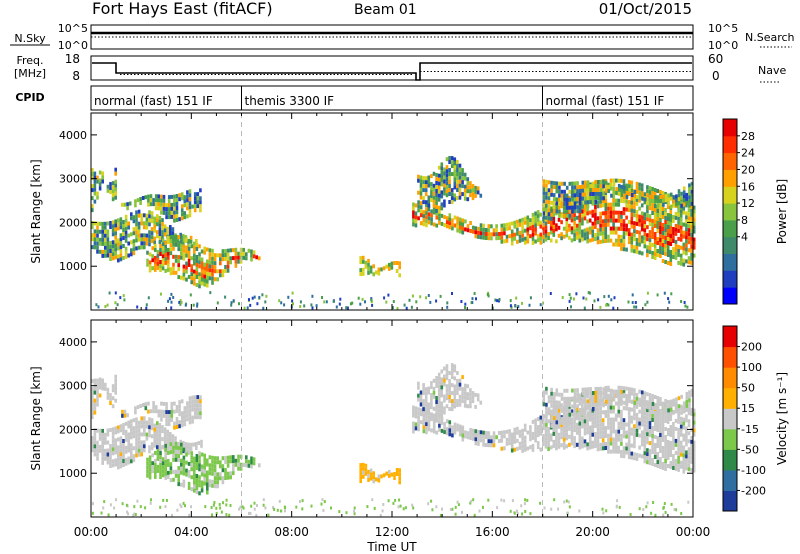 Image resolution: width=800 pixels, height=554 pixels. I want to click on power-colorbar-tick-5: 8, so click(744, 220).